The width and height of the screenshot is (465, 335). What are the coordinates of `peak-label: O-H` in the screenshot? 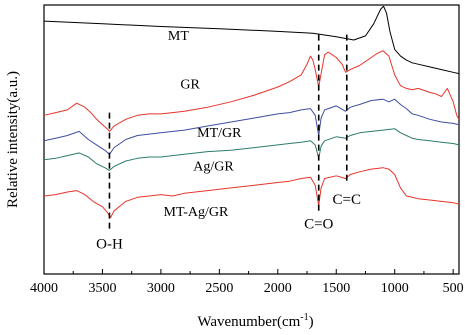 It's located at (109, 244).